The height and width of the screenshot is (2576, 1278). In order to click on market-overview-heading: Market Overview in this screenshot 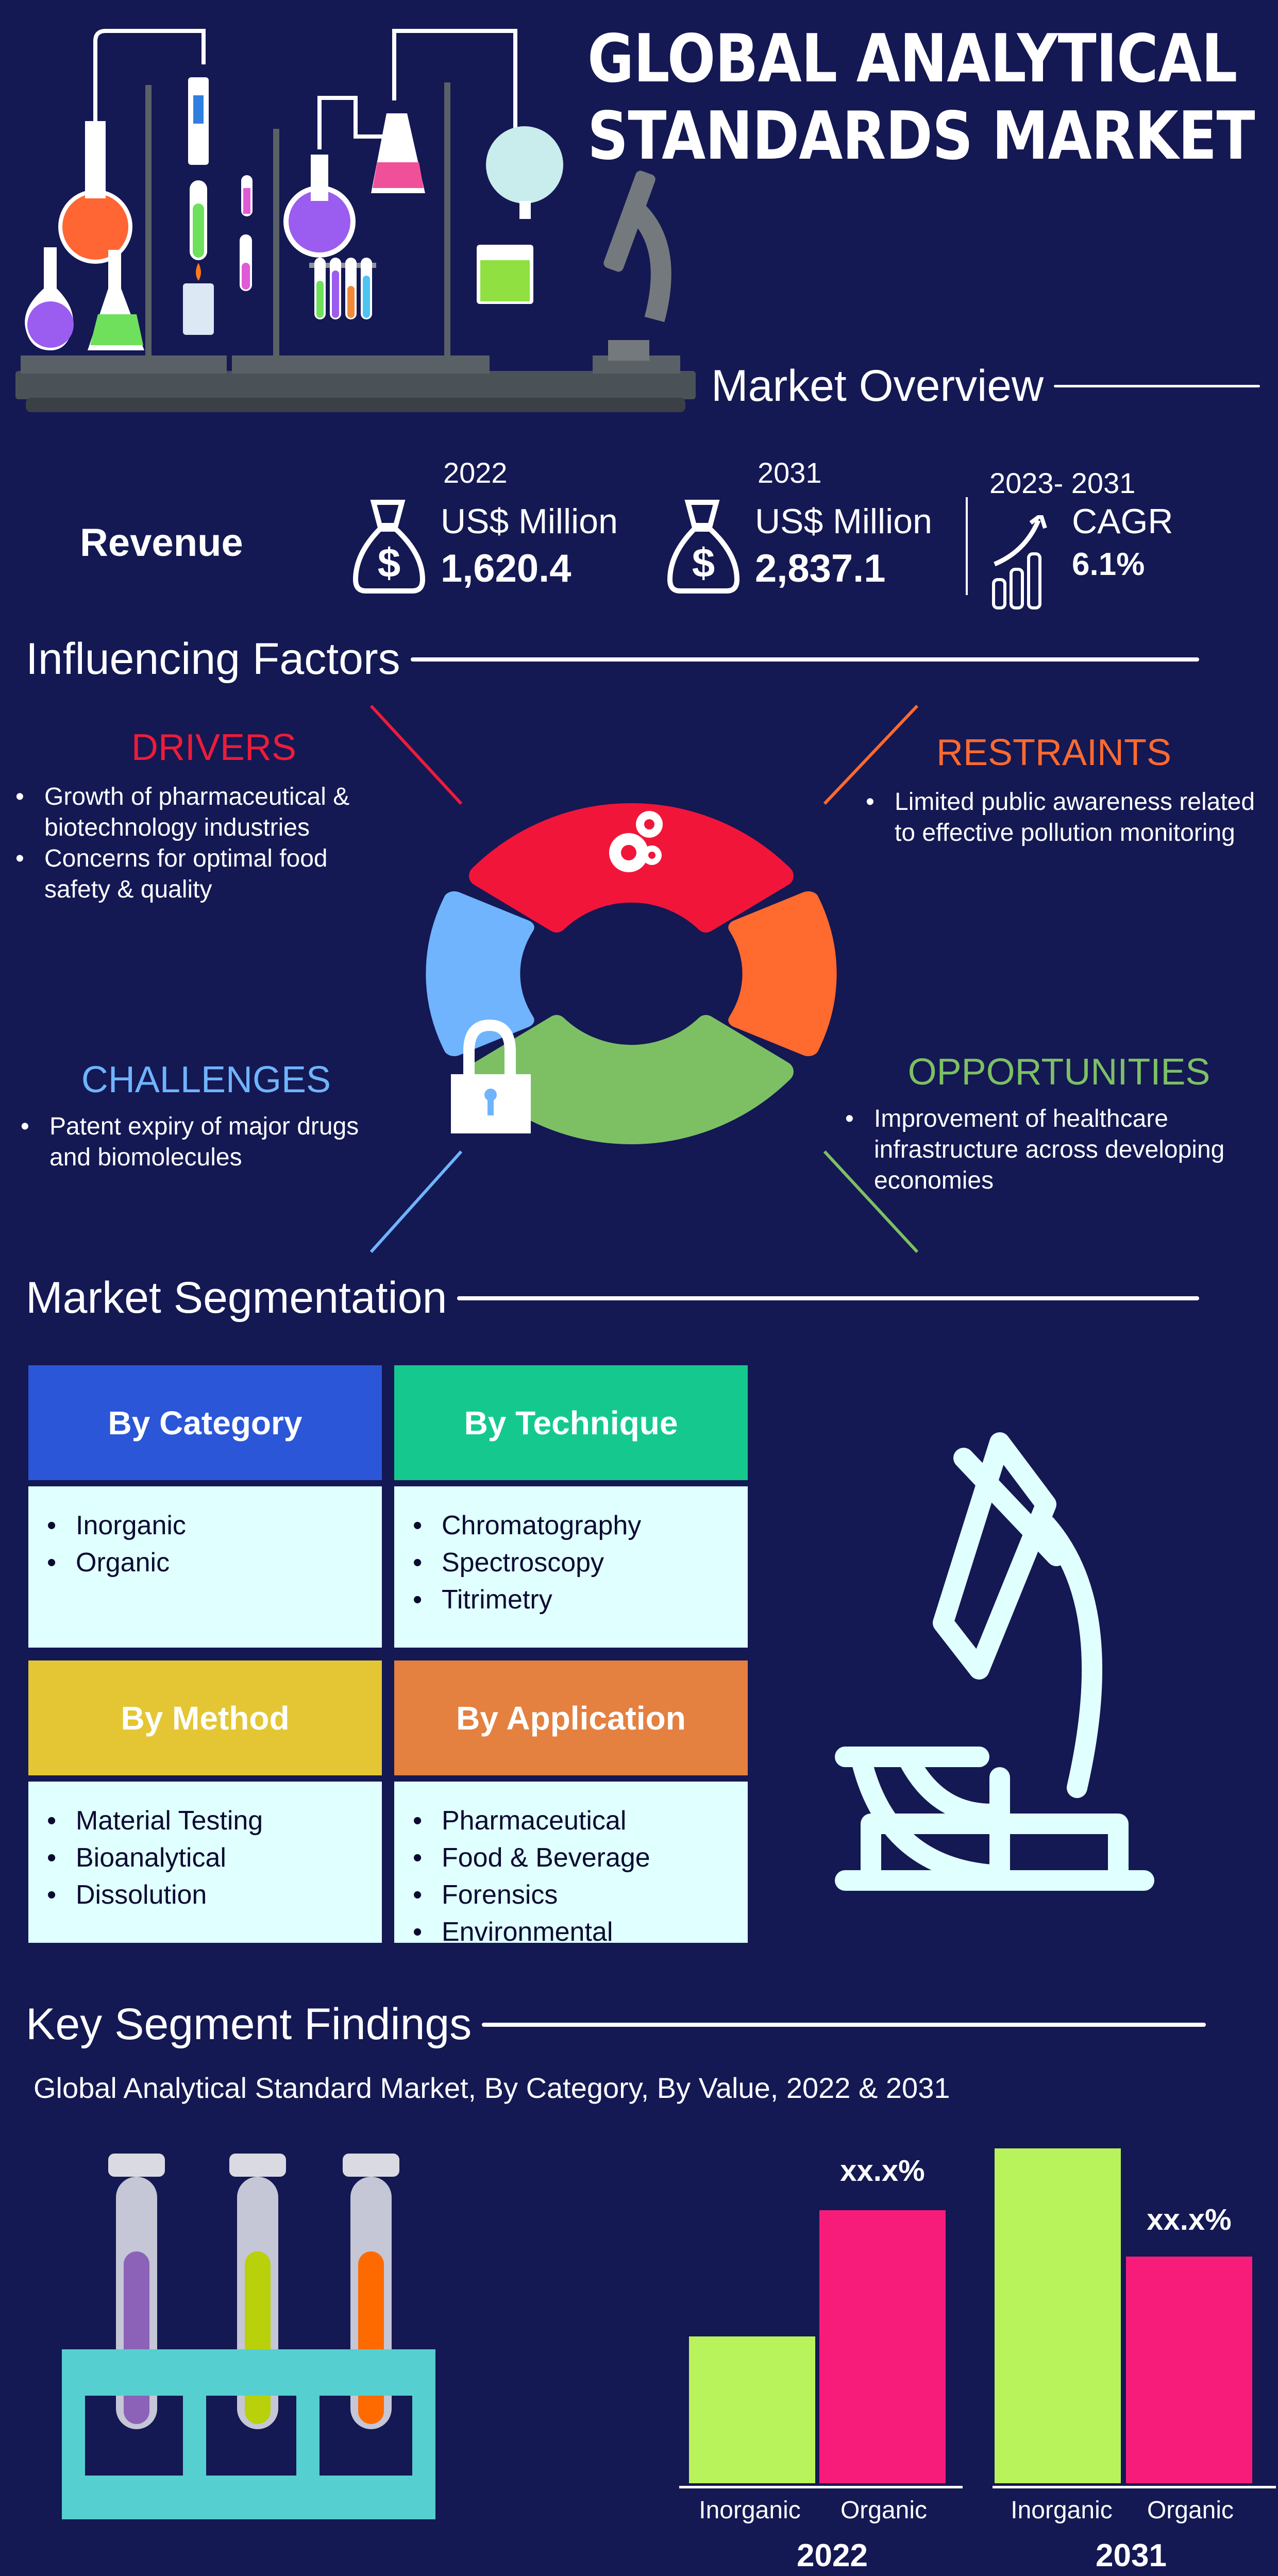, I will do `click(986, 386)`.